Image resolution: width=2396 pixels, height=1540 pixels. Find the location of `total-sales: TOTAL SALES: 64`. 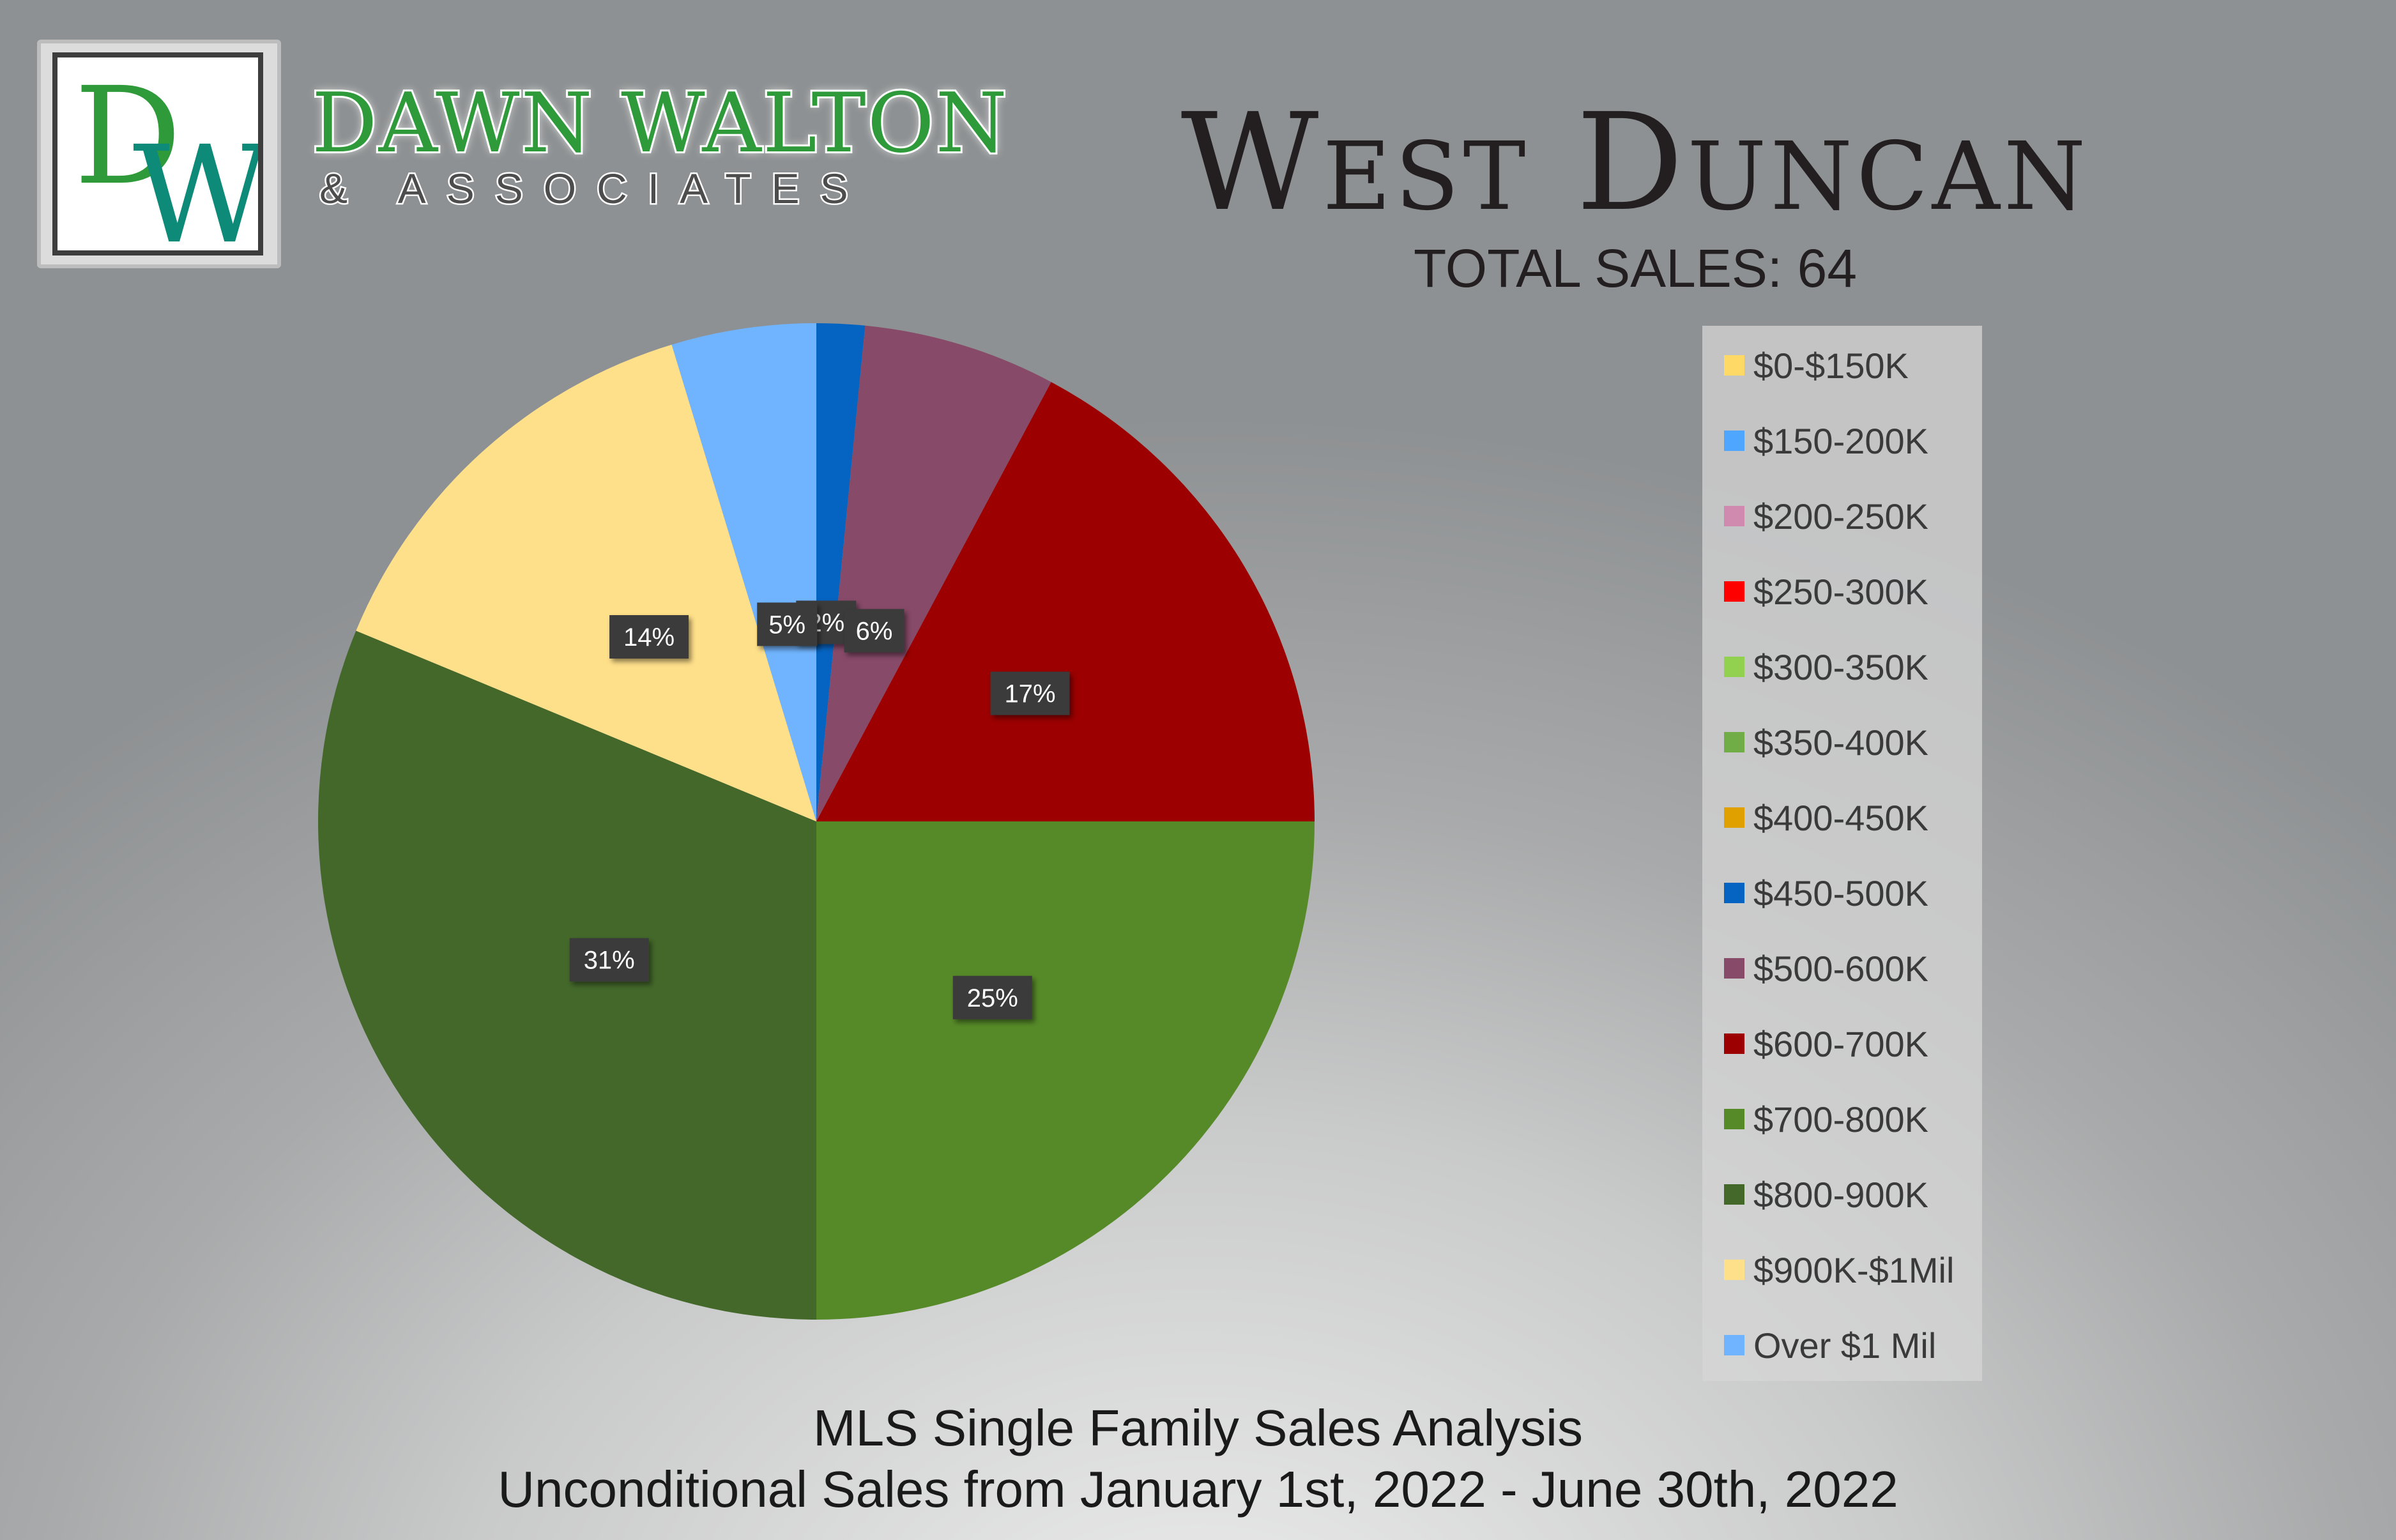

total-sales: TOTAL SALES: 64 is located at coordinates (1635, 268).